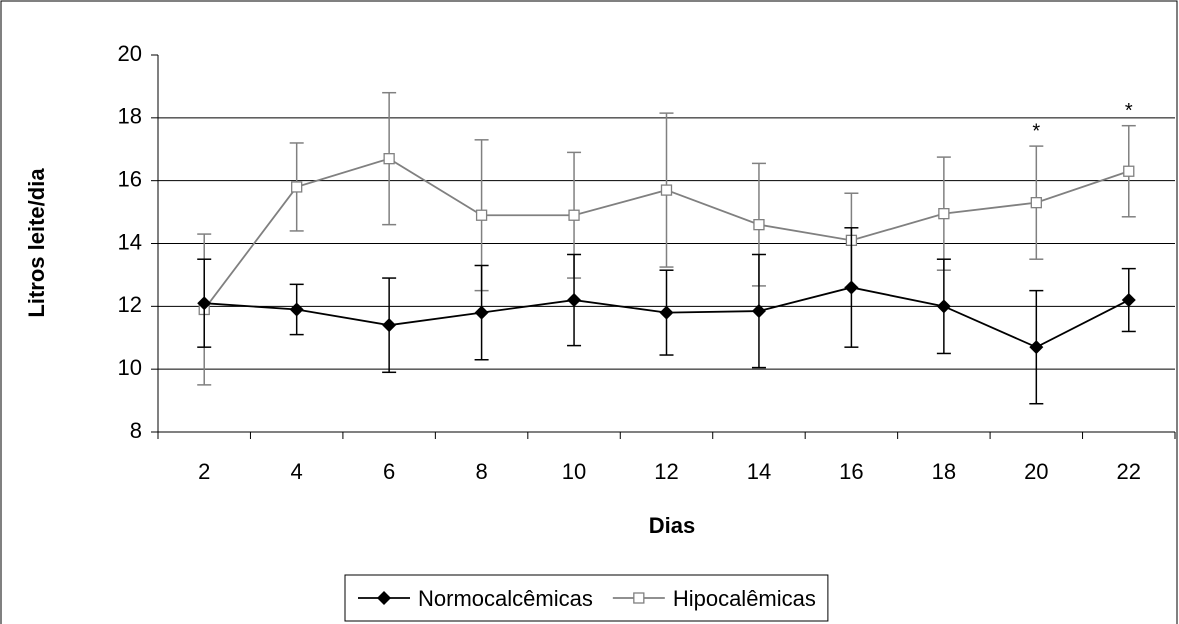  Describe the element at coordinates (759, 471) in the screenshot. I see `x-tick-label: 14` at that location.